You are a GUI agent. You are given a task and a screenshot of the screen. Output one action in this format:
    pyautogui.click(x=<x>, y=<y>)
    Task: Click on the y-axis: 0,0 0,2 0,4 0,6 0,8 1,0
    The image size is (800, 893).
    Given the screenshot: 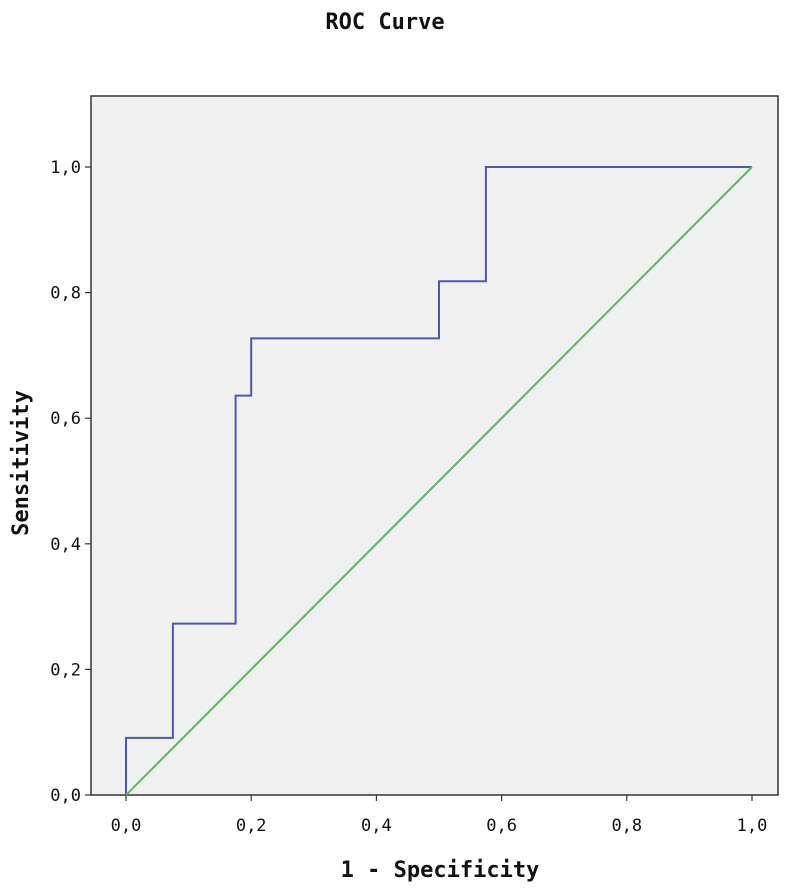 What is the action you would take?
    pyautogui.click(x=70, y=482)
    